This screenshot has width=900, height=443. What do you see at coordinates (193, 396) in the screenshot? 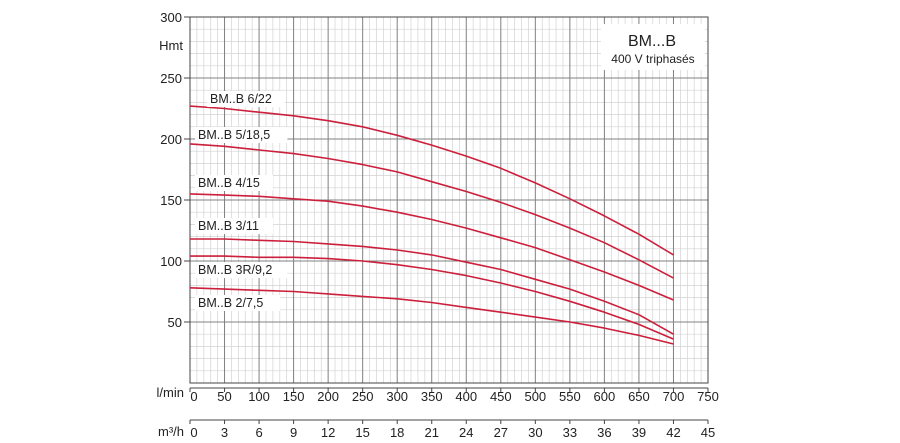
I see `x-primary-tick-label: 0` at bounding box center [193, 396].